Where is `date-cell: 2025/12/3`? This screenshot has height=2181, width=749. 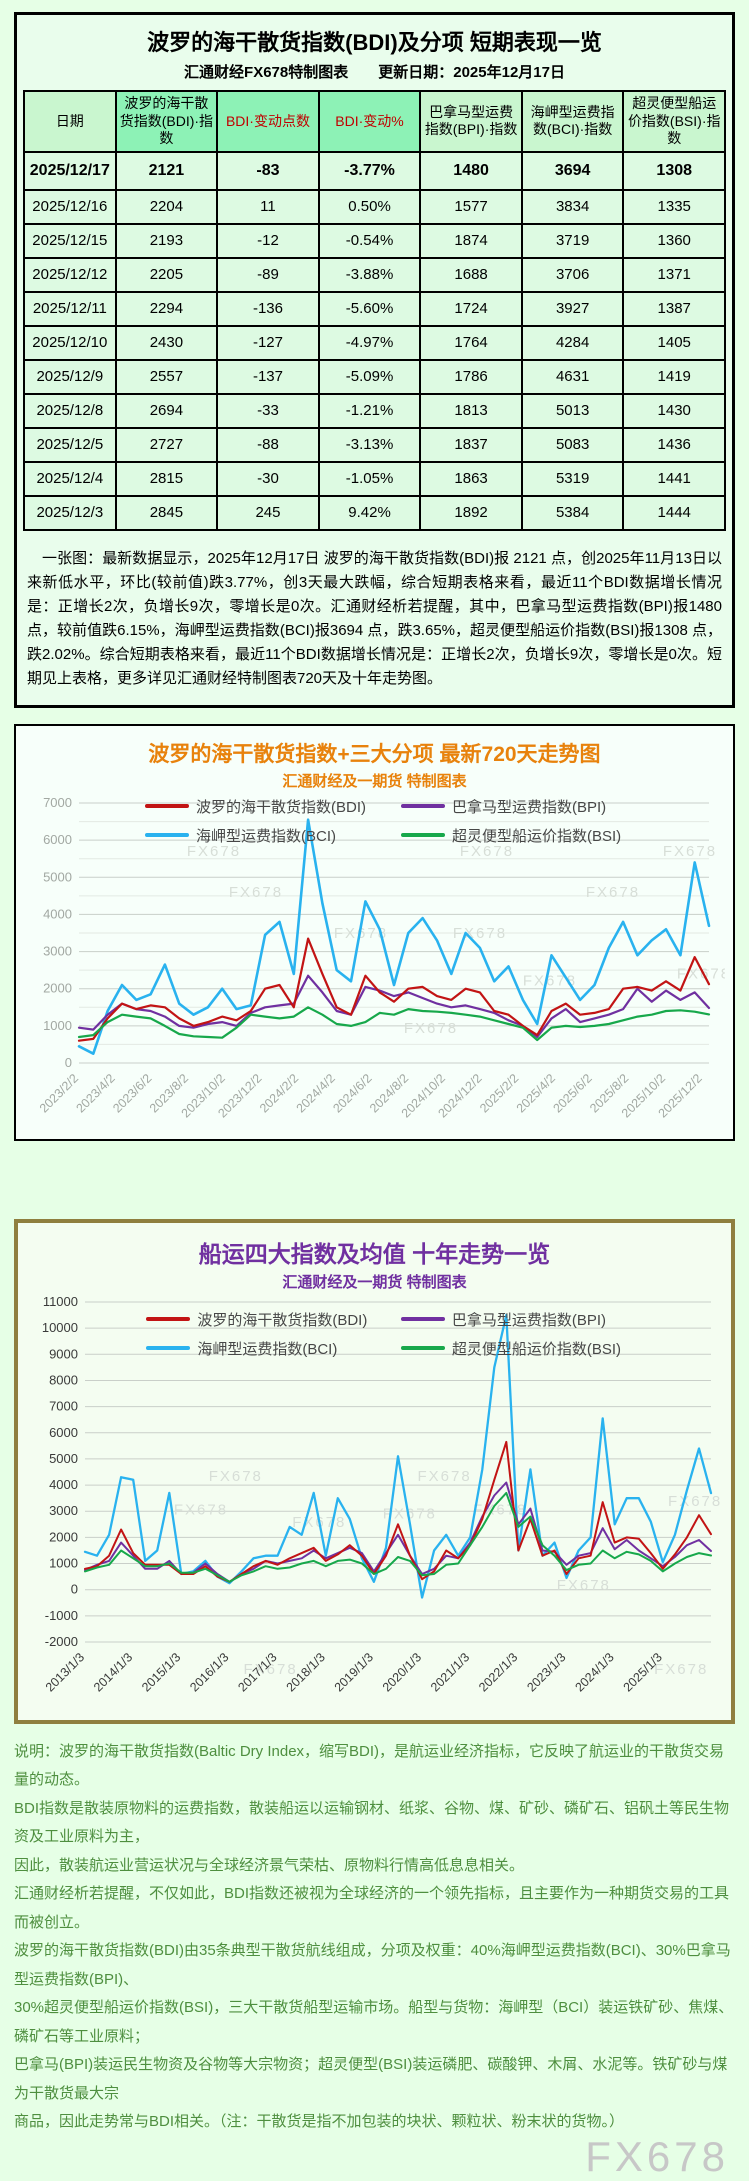 date-cell: 2025/12/3 is located at coordinates (70, 512).